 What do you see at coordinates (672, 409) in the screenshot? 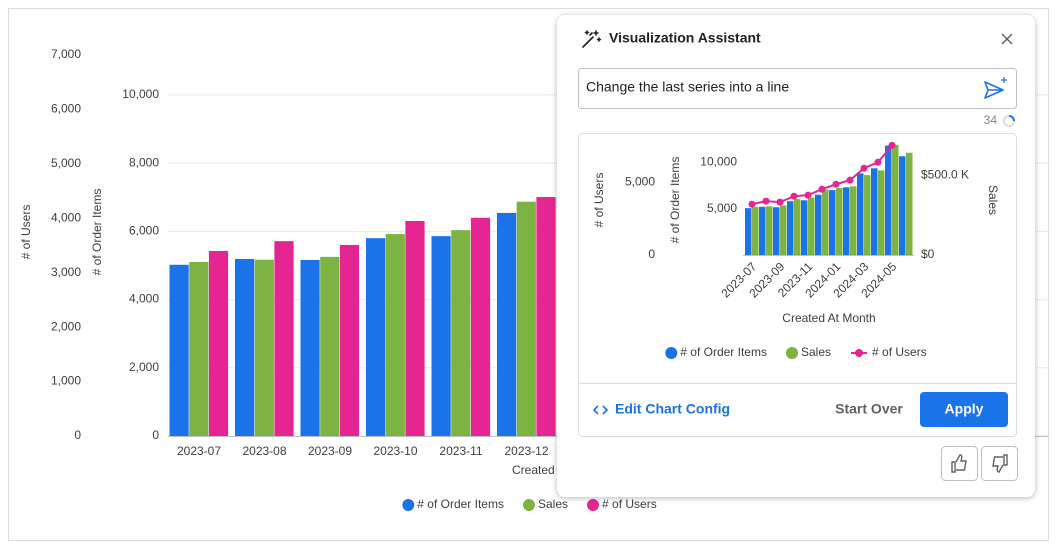
I see `edit-config-button: Edit Chart Config` at bounding box center [672, 409].